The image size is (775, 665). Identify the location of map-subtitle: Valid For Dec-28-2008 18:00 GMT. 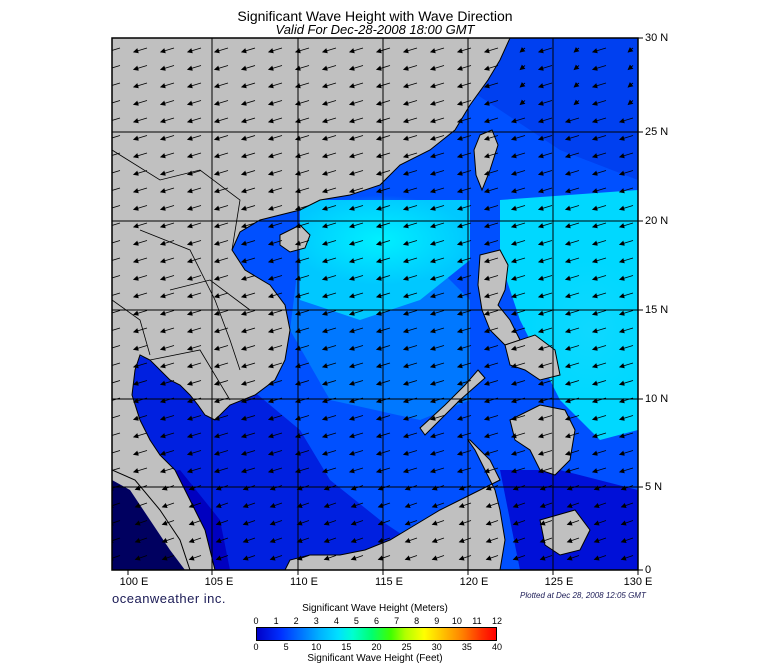
(375, 29).